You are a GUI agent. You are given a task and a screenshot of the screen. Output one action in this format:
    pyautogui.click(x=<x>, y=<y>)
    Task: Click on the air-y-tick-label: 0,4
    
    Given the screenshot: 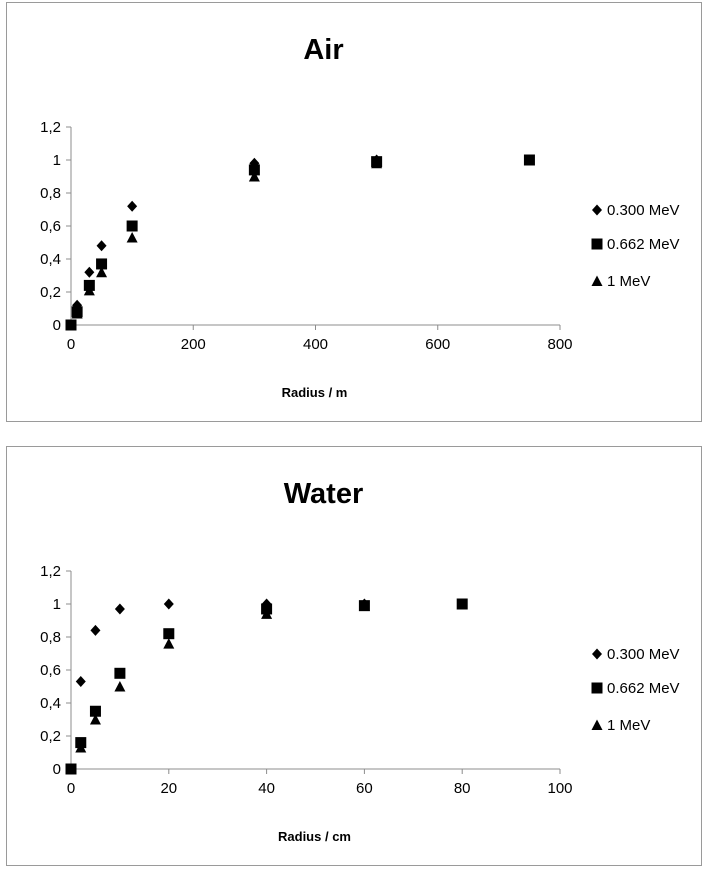 What is the action you would take?
    pyautogui.click(x=50, y=259)
    